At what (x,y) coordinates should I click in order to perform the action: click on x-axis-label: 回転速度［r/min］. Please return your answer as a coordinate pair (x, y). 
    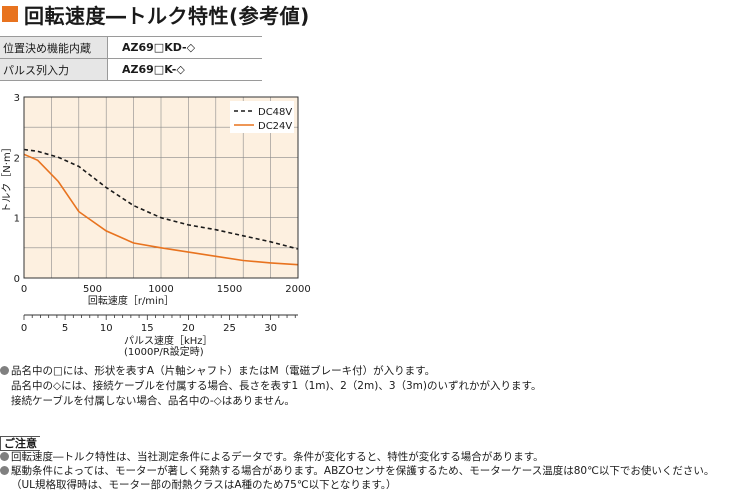
    Looking at the image, I should click on (131, 300).